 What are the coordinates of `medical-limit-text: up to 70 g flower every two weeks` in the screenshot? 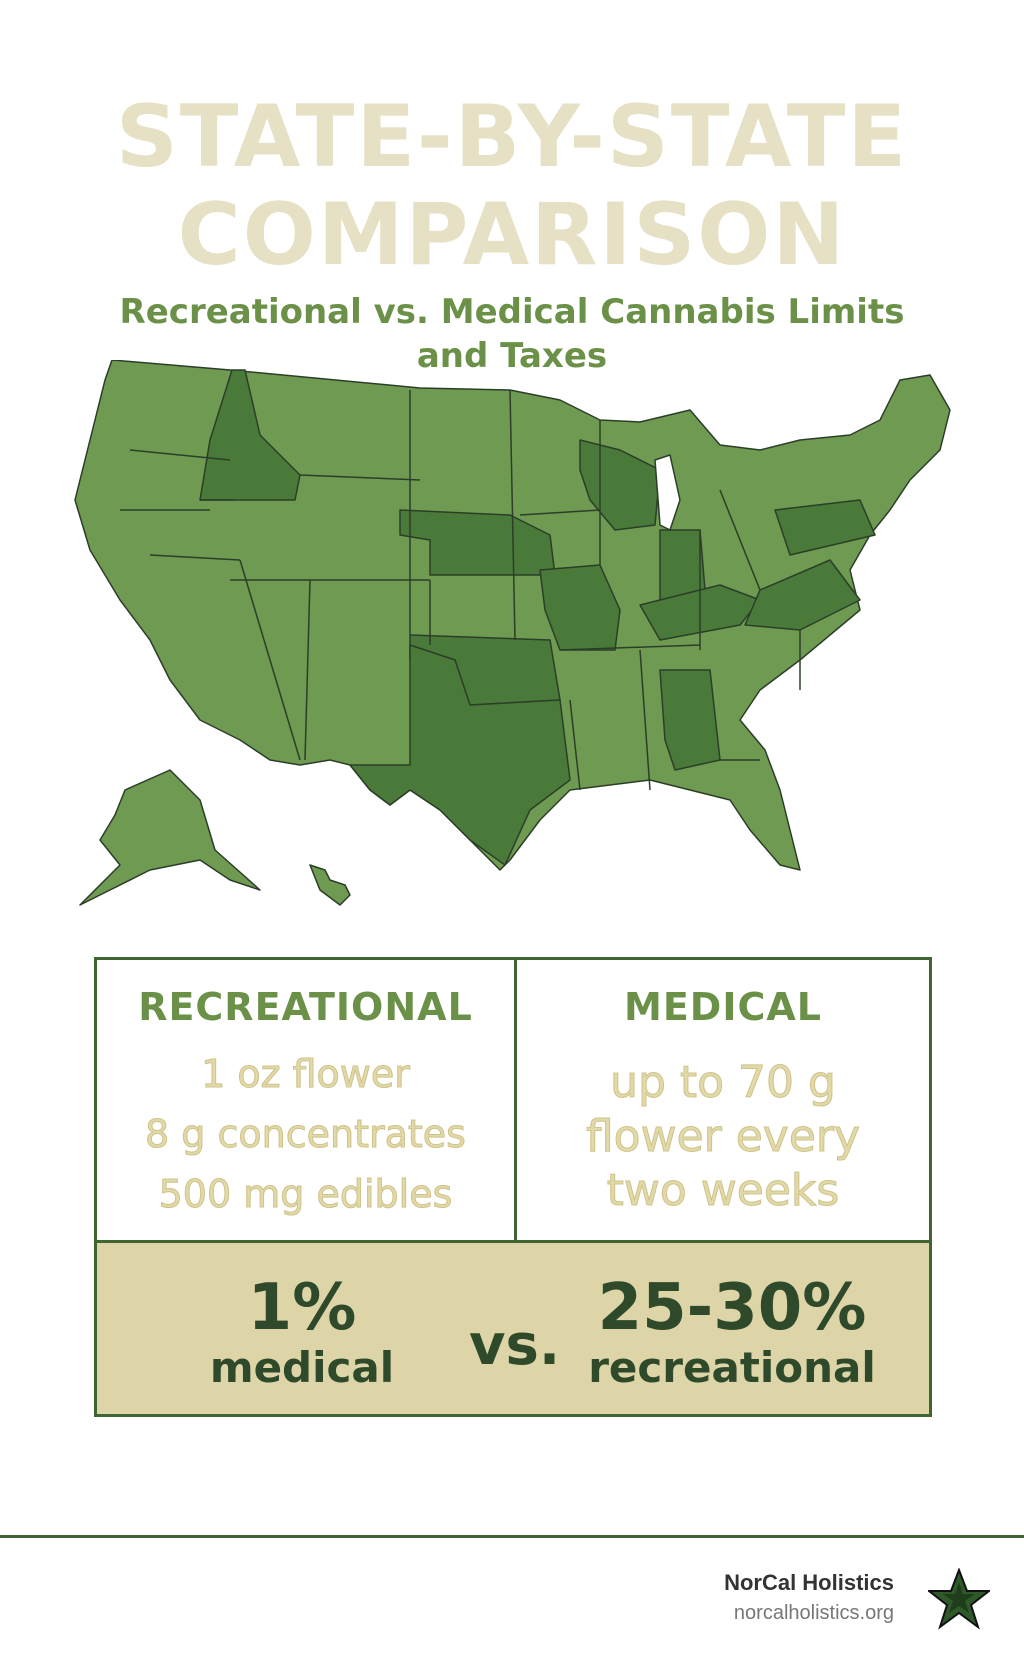 It's located at (723, 1137).